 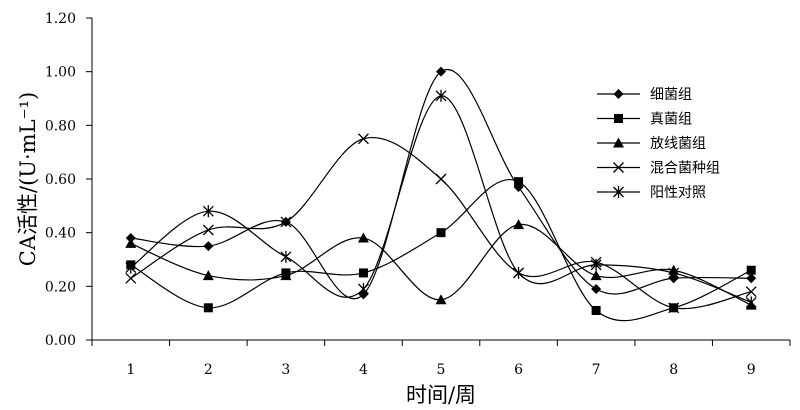 I want to click on legend-item: 混合菌种组, so click(x=658, y=169).